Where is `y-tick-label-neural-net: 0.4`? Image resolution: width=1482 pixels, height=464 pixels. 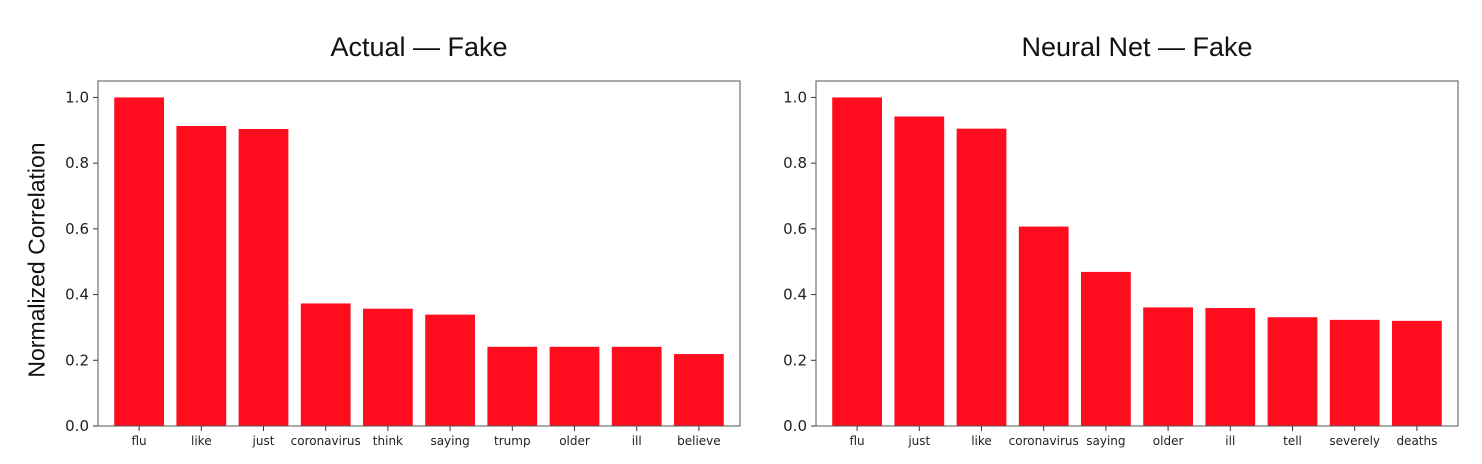 y-tick-label-neural-net: 0.4 is located at coordinates (795, 295).